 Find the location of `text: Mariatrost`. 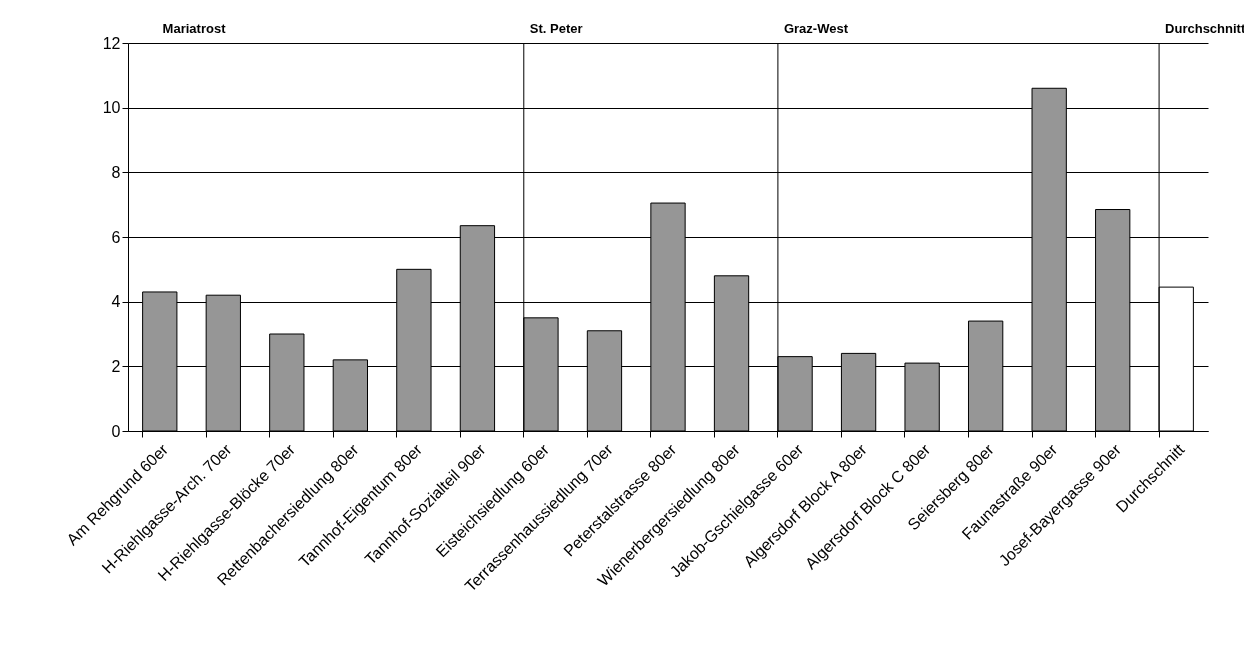

text: Mariatrost is located at coordinates (194, 28).